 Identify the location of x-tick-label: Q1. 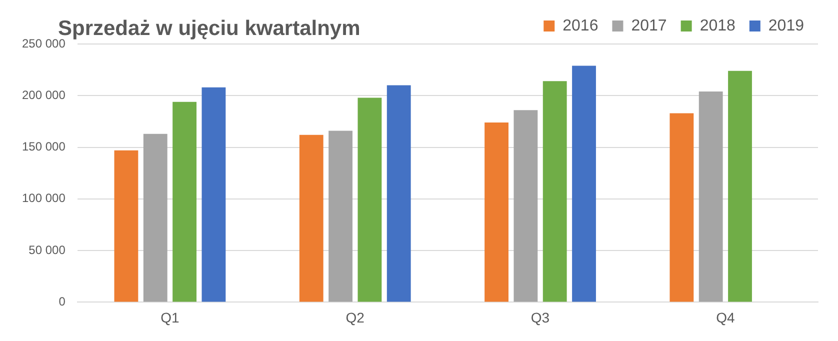
(170, 317).